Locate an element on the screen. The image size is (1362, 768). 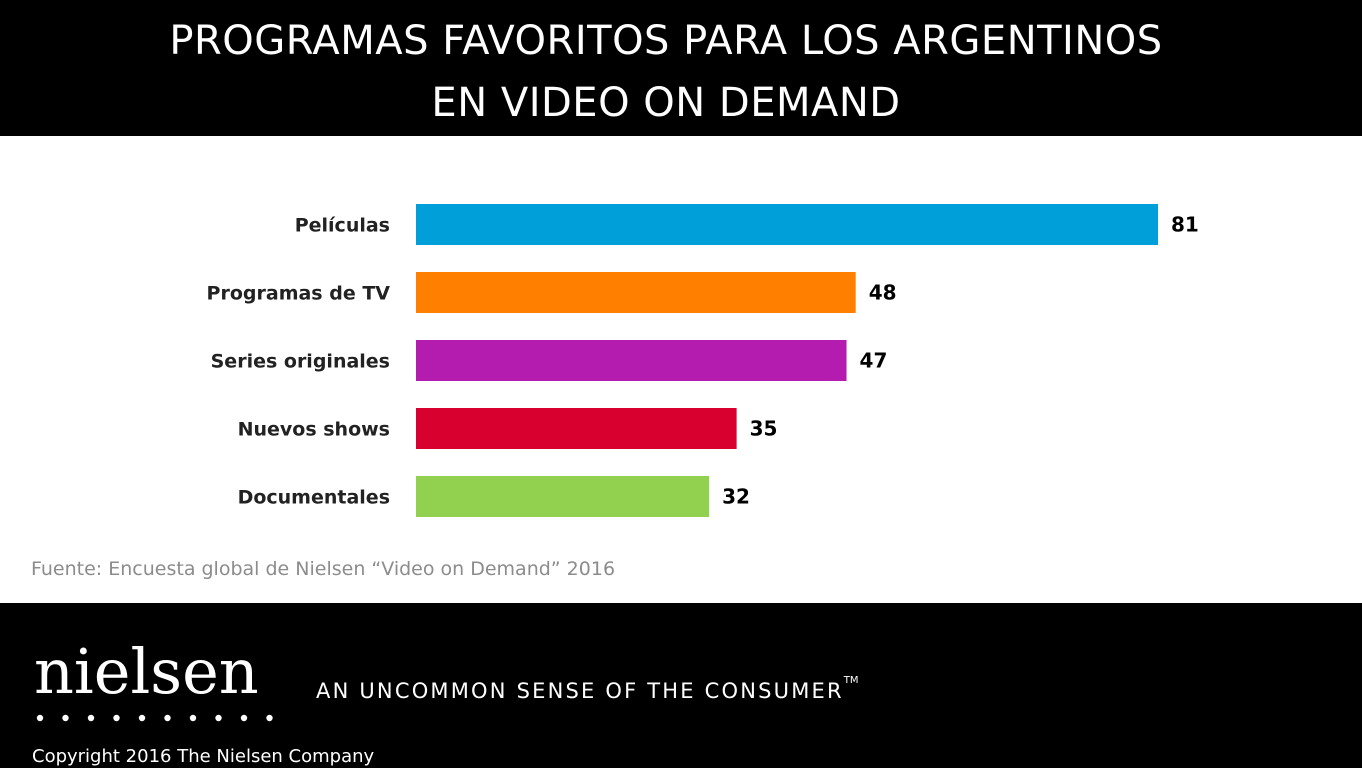
logo-wordmark: nielsen is located at coordinates (146, 671).